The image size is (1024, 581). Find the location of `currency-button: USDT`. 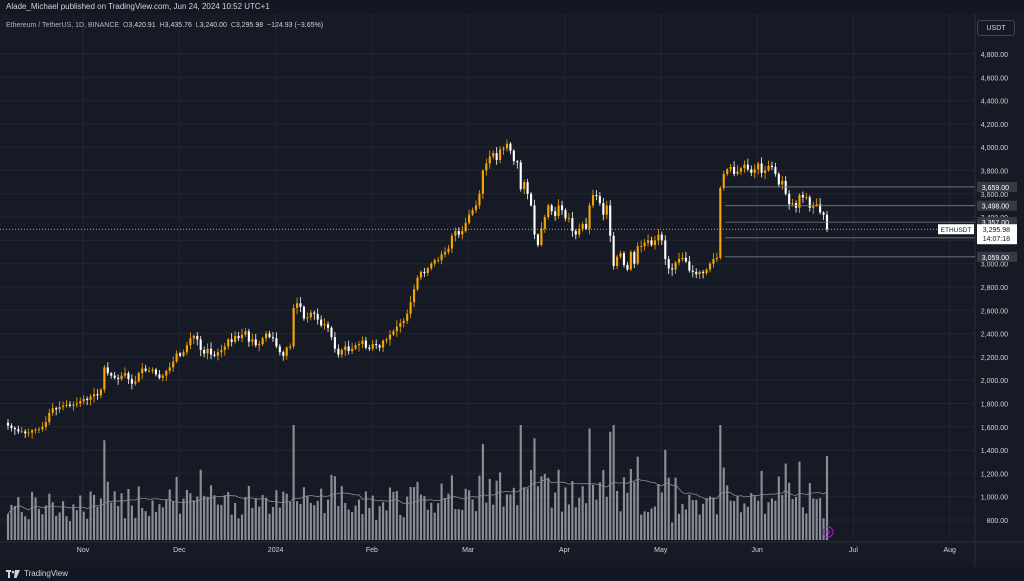

currency-button: USDT is located at coordinates (996, 28).